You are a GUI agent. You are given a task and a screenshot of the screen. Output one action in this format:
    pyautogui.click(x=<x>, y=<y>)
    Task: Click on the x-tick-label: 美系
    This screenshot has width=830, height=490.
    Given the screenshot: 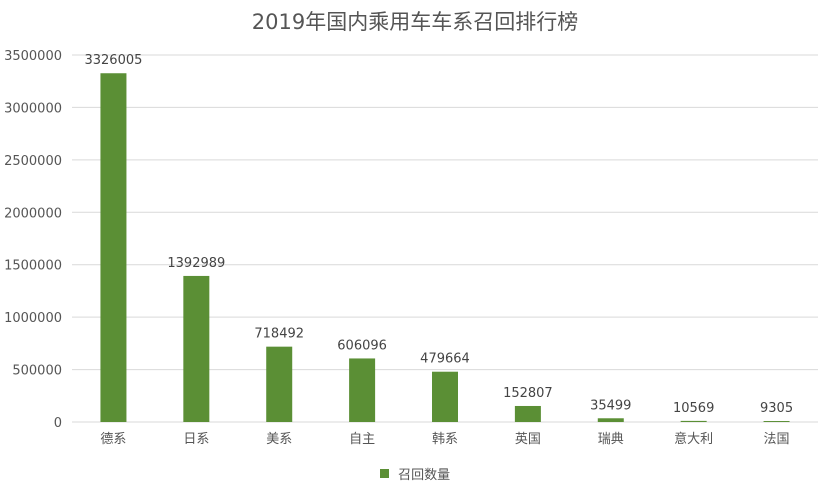 What is the action you would take?
    pyautogui.click(x=279, y=439)
    